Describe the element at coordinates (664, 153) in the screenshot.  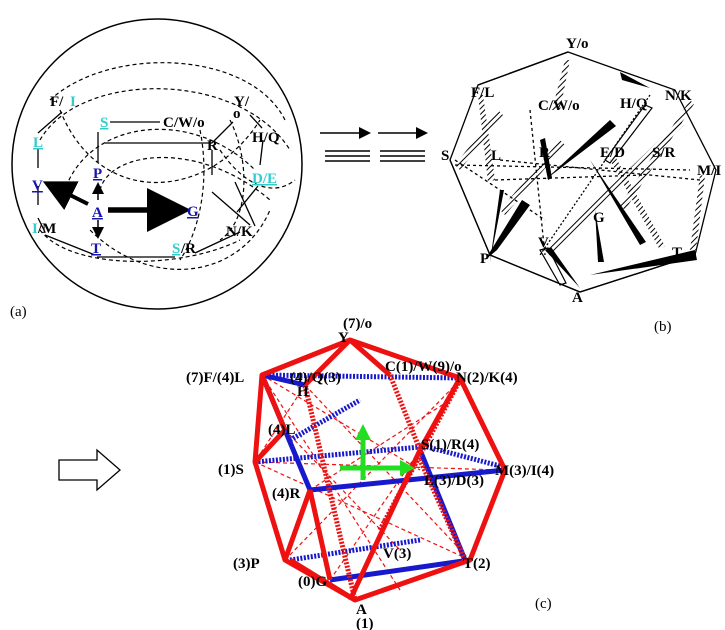
I see `label-b-SR: S/R` at that location.